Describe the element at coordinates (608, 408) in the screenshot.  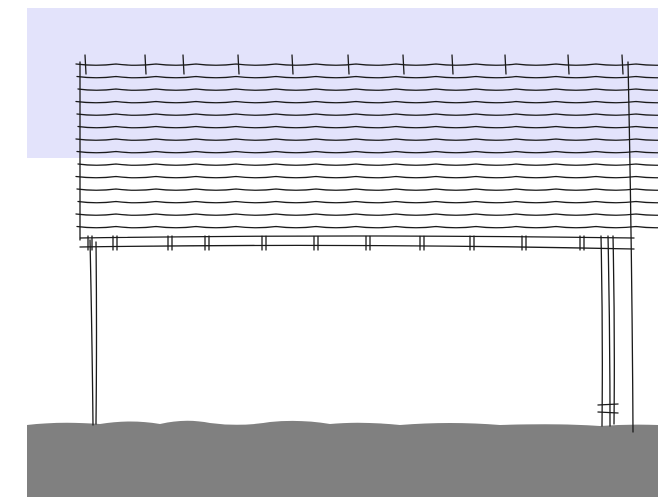
I see `brace` at that location.